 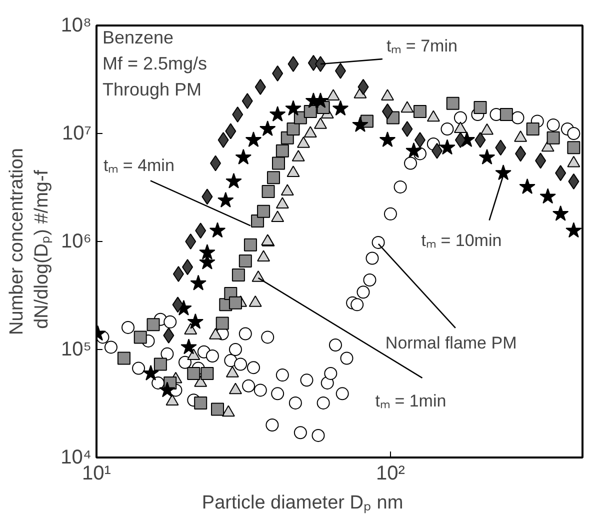 I want to click on x-tick-label: 10², so click(x=391, y=473).